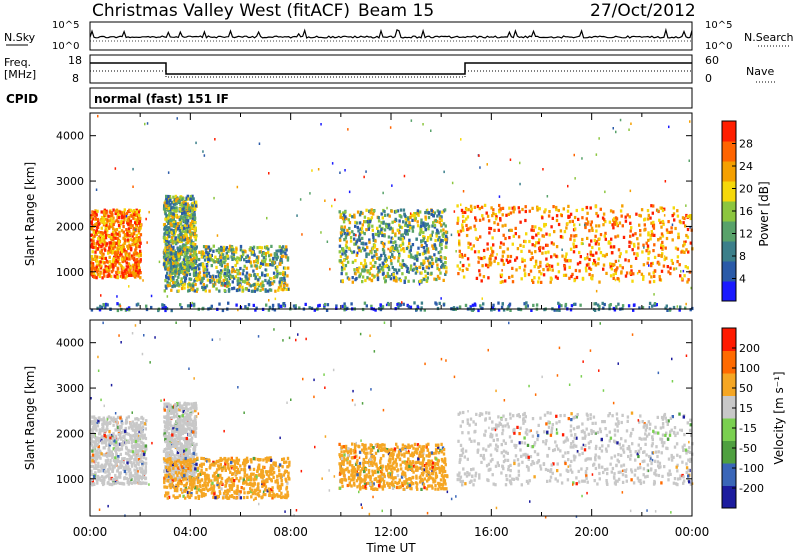 The height and width of the screenshot is (554, 800). Describe the element at coordinates (729, 271) in the screenshot. I see `colorbar-segment` at that location.